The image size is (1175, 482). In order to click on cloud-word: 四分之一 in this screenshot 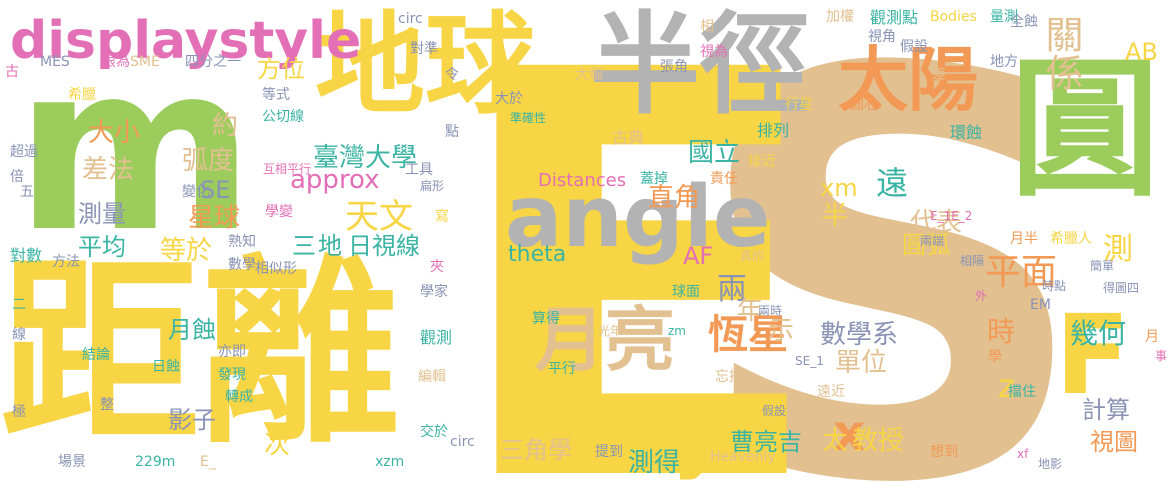, I will do `click(213, 62)`.